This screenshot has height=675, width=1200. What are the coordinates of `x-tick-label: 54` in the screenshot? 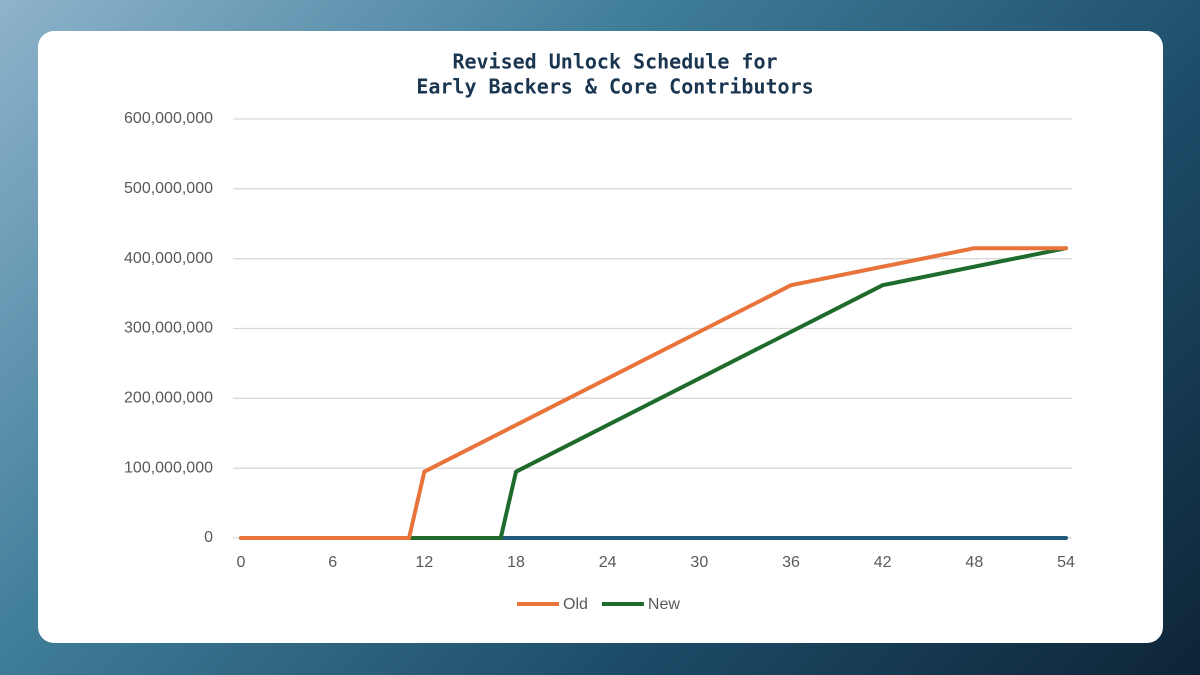 It's located at (1066, 562).